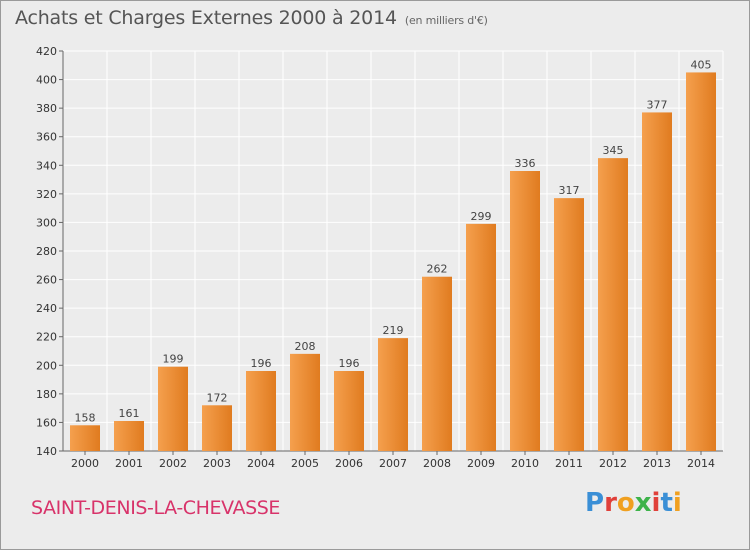 Image resolution: width=750 pixels, height=551 pixels. I want to click on value-label-2011: 317, so click(569, 190).